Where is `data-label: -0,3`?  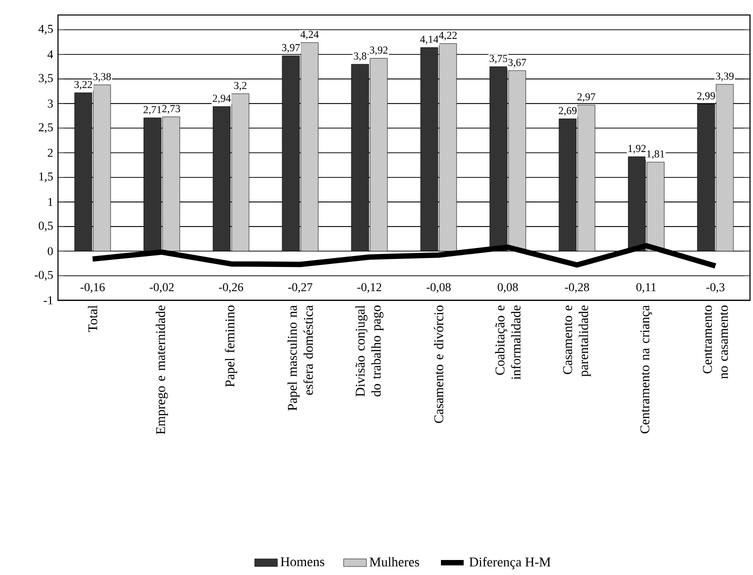
data-label: -0,3 is located at coordinates (715, 288).